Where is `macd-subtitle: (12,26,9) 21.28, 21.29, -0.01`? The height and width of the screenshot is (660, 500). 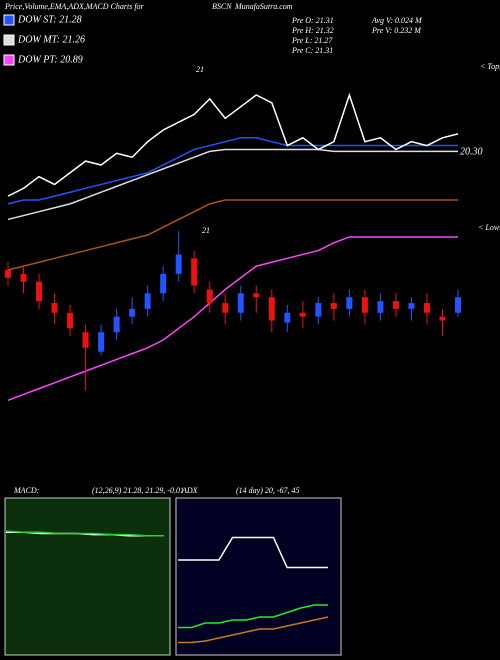 macd-subtitle: (12,26,9) 21.28, 21.29, -0.01 is located at coordinates (138, 490).